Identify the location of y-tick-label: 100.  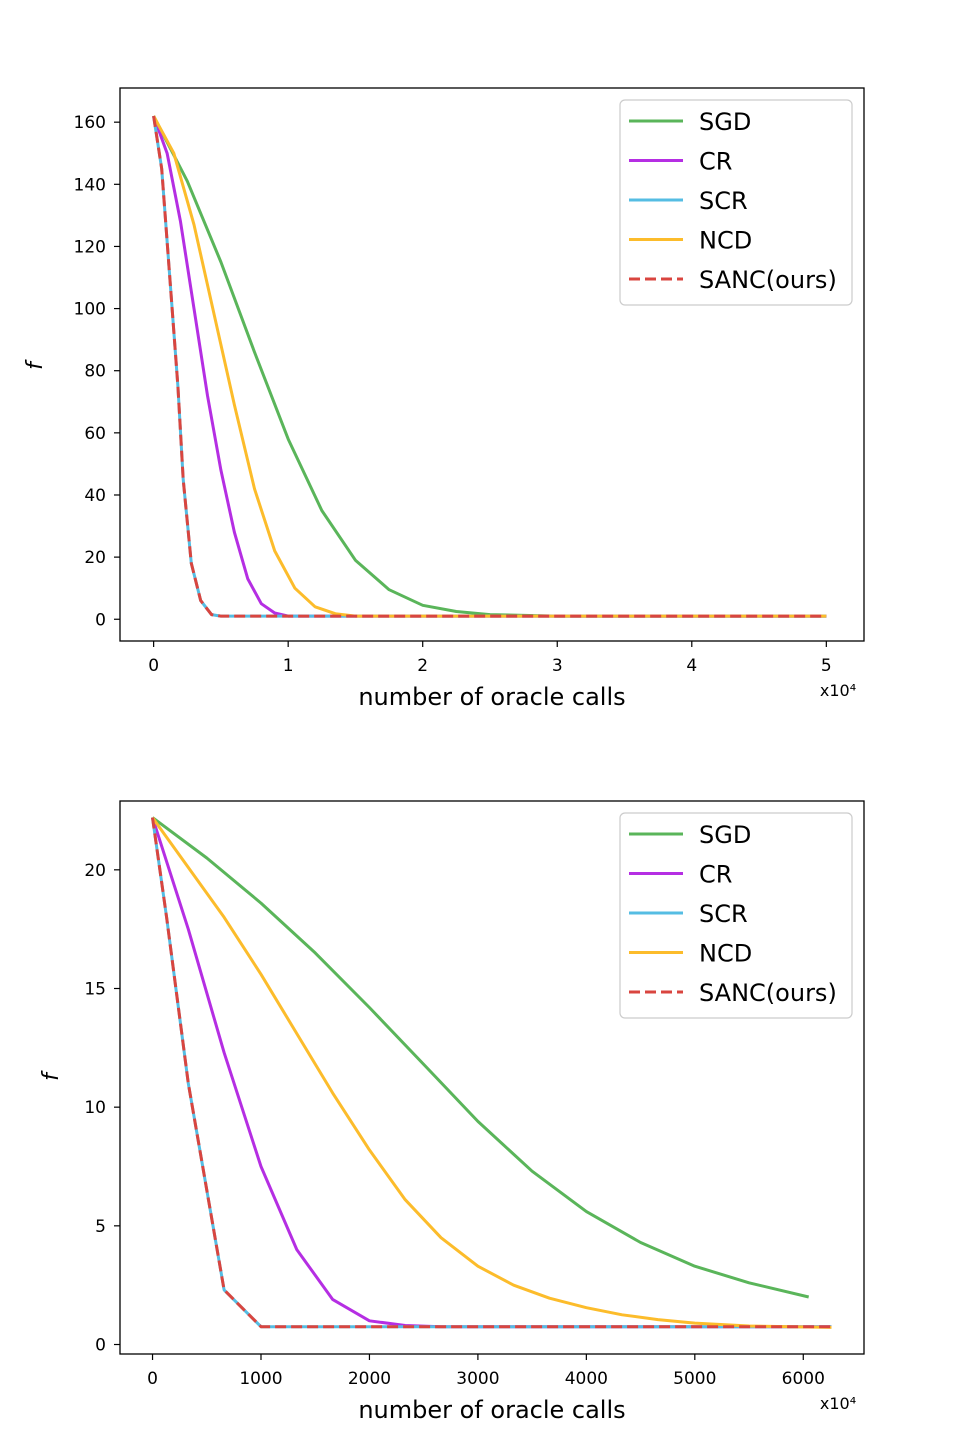
(90, 310).